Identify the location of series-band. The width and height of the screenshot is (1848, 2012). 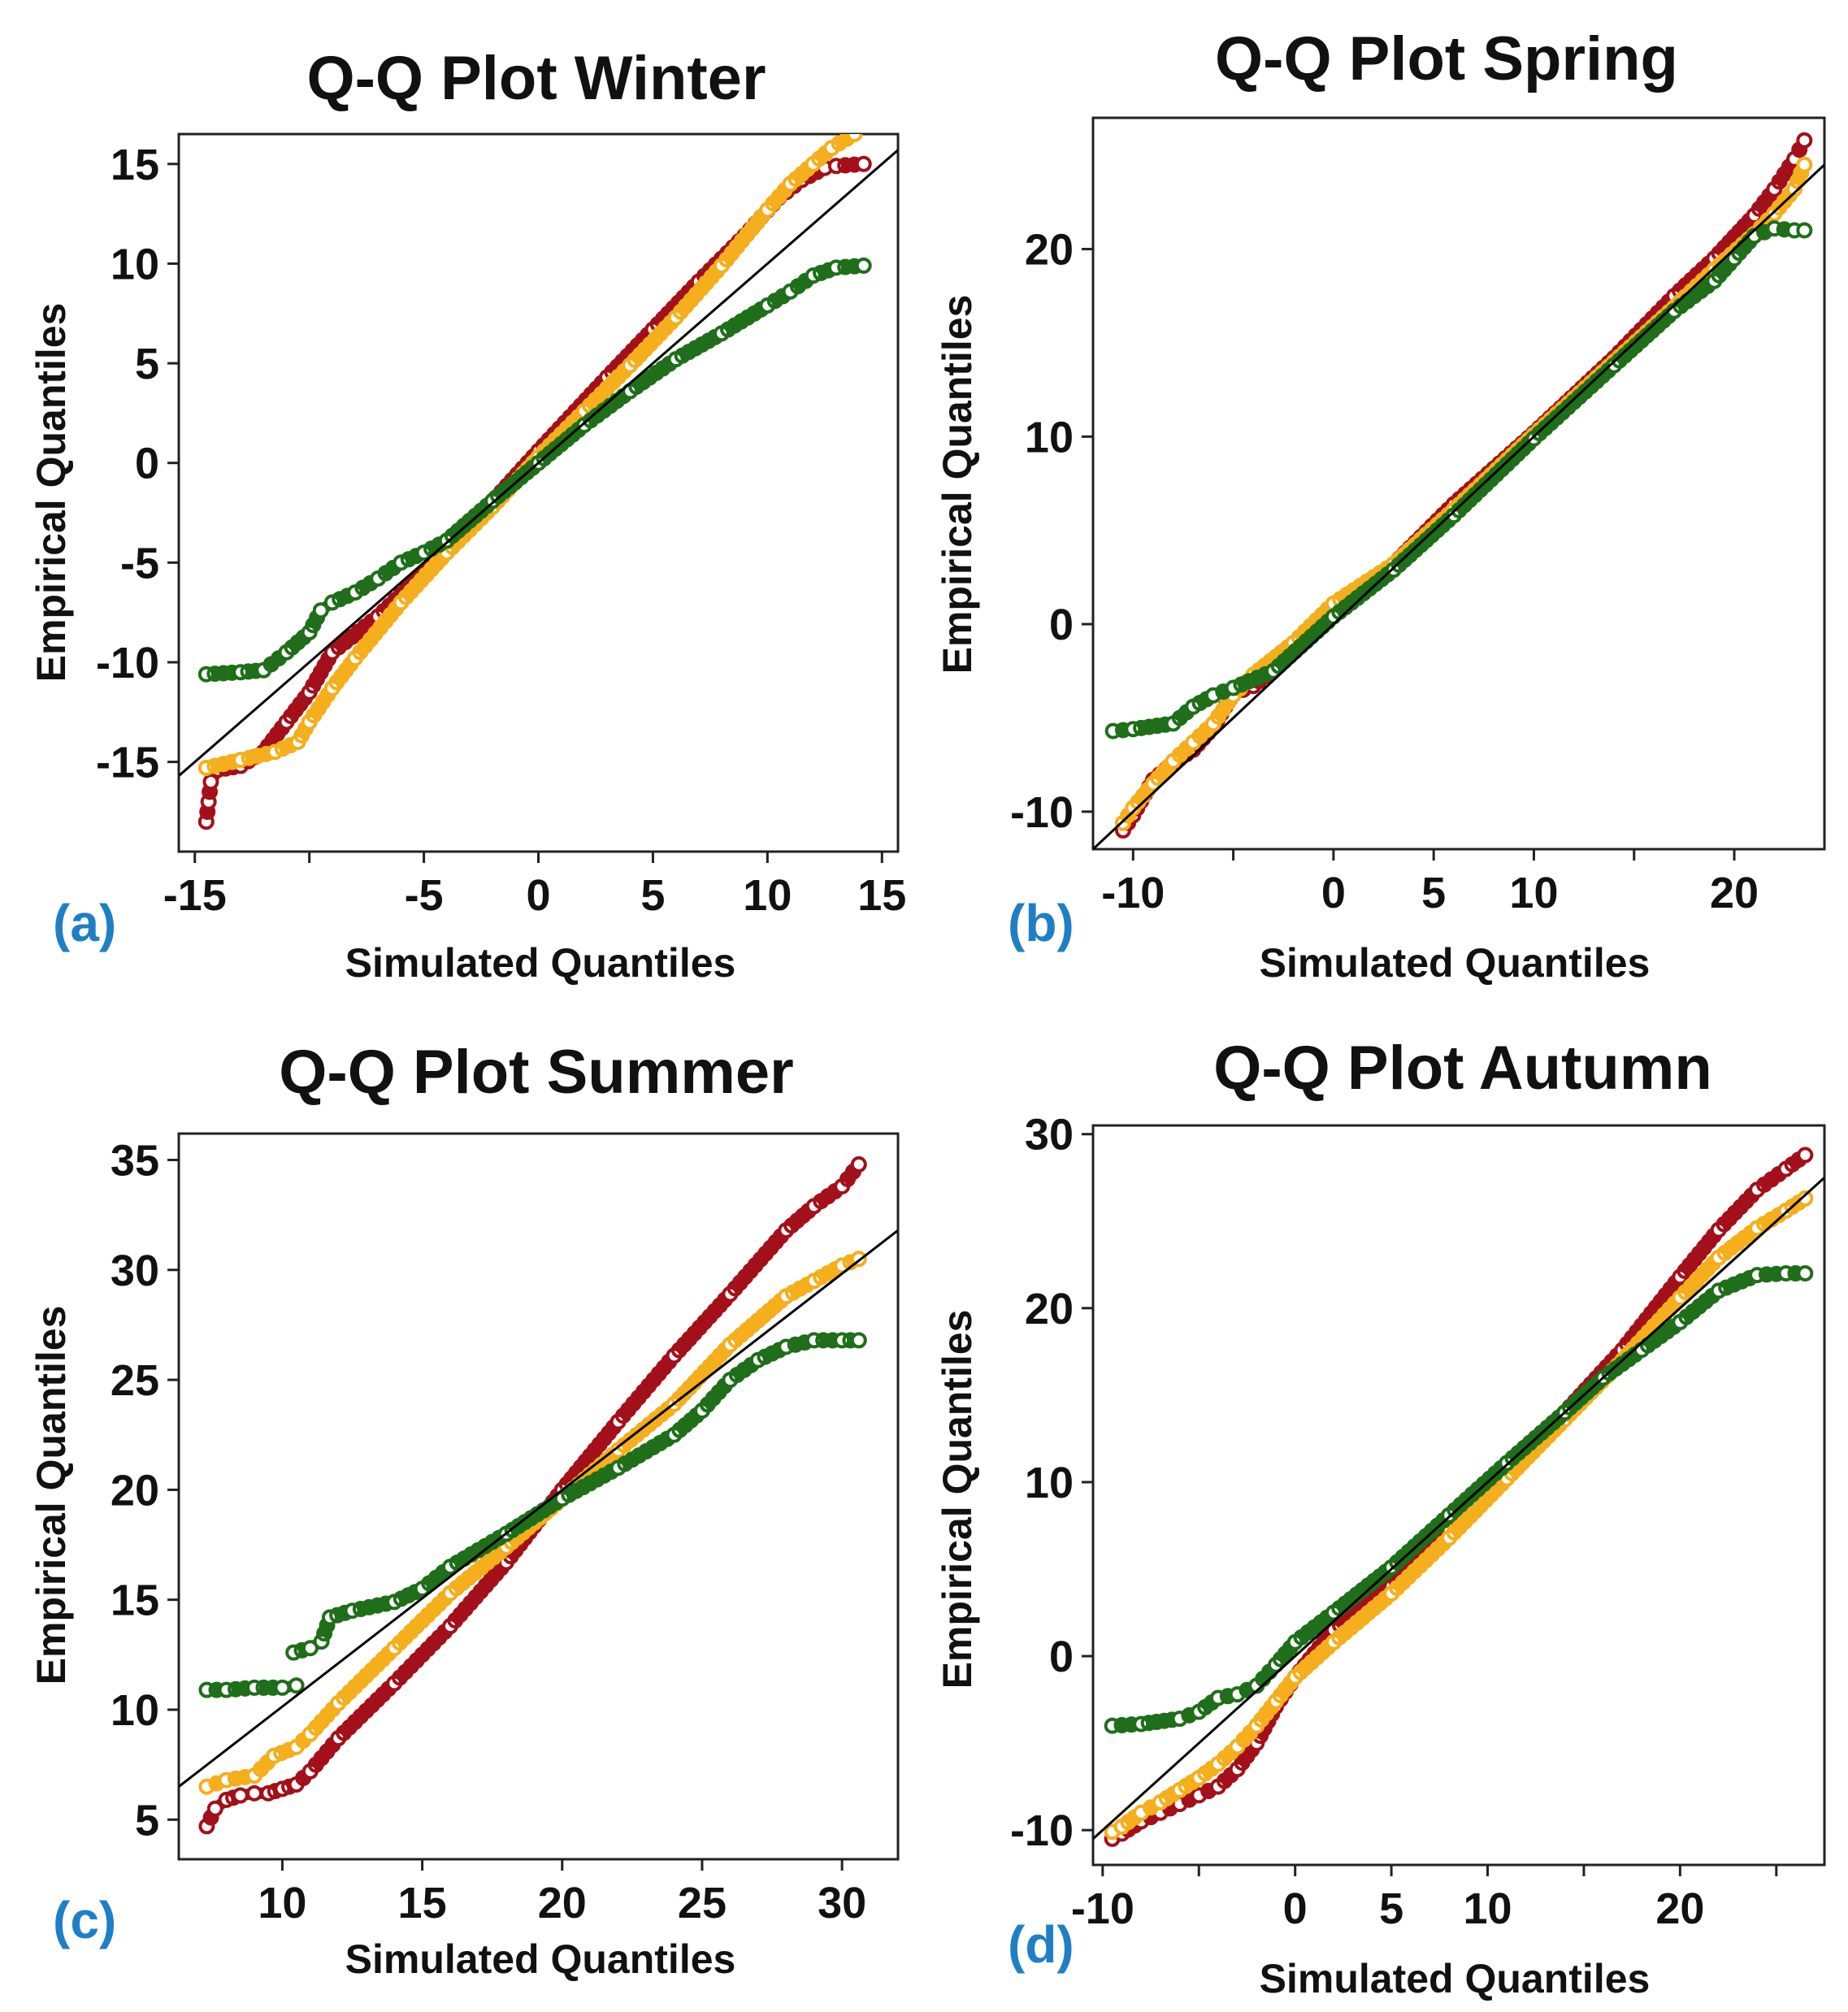
(1458, 1515).